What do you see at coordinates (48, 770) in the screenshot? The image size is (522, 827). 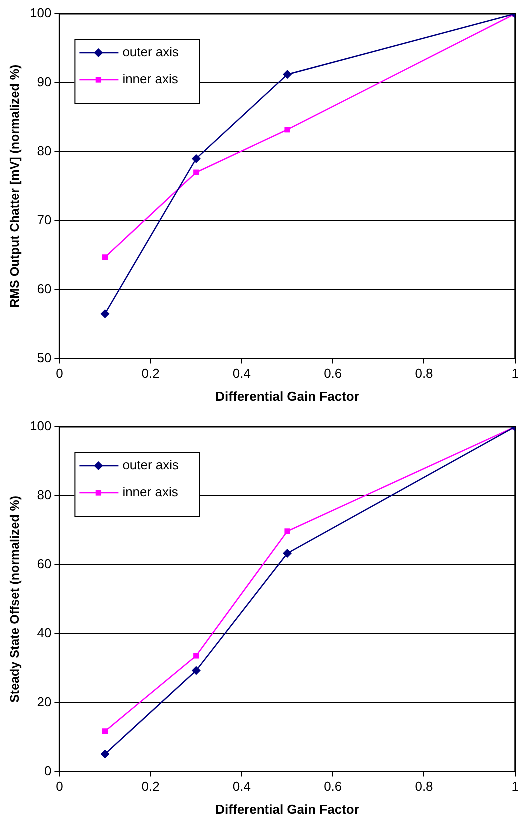 I see `y-tick-label: 0` at bounding box center [48, 770].